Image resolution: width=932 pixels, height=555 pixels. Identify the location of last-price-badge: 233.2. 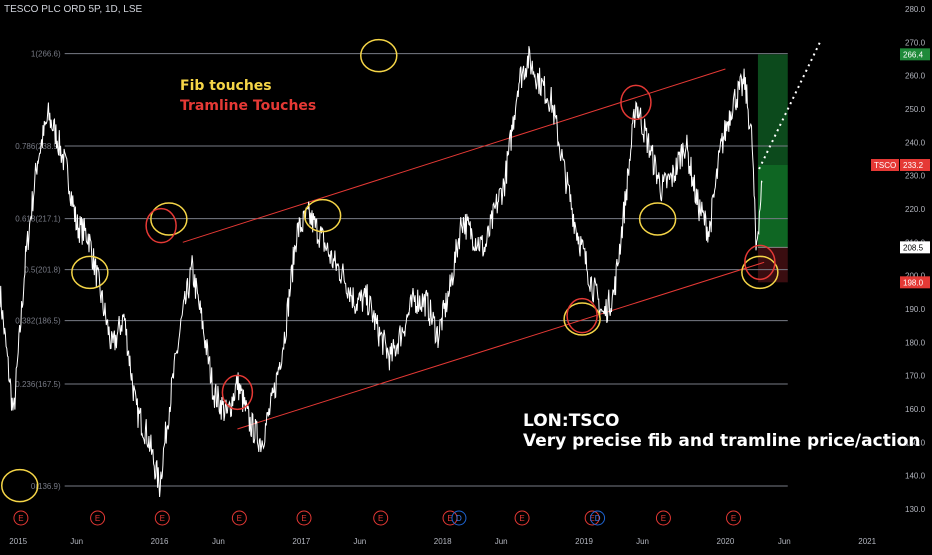
(913, 165).